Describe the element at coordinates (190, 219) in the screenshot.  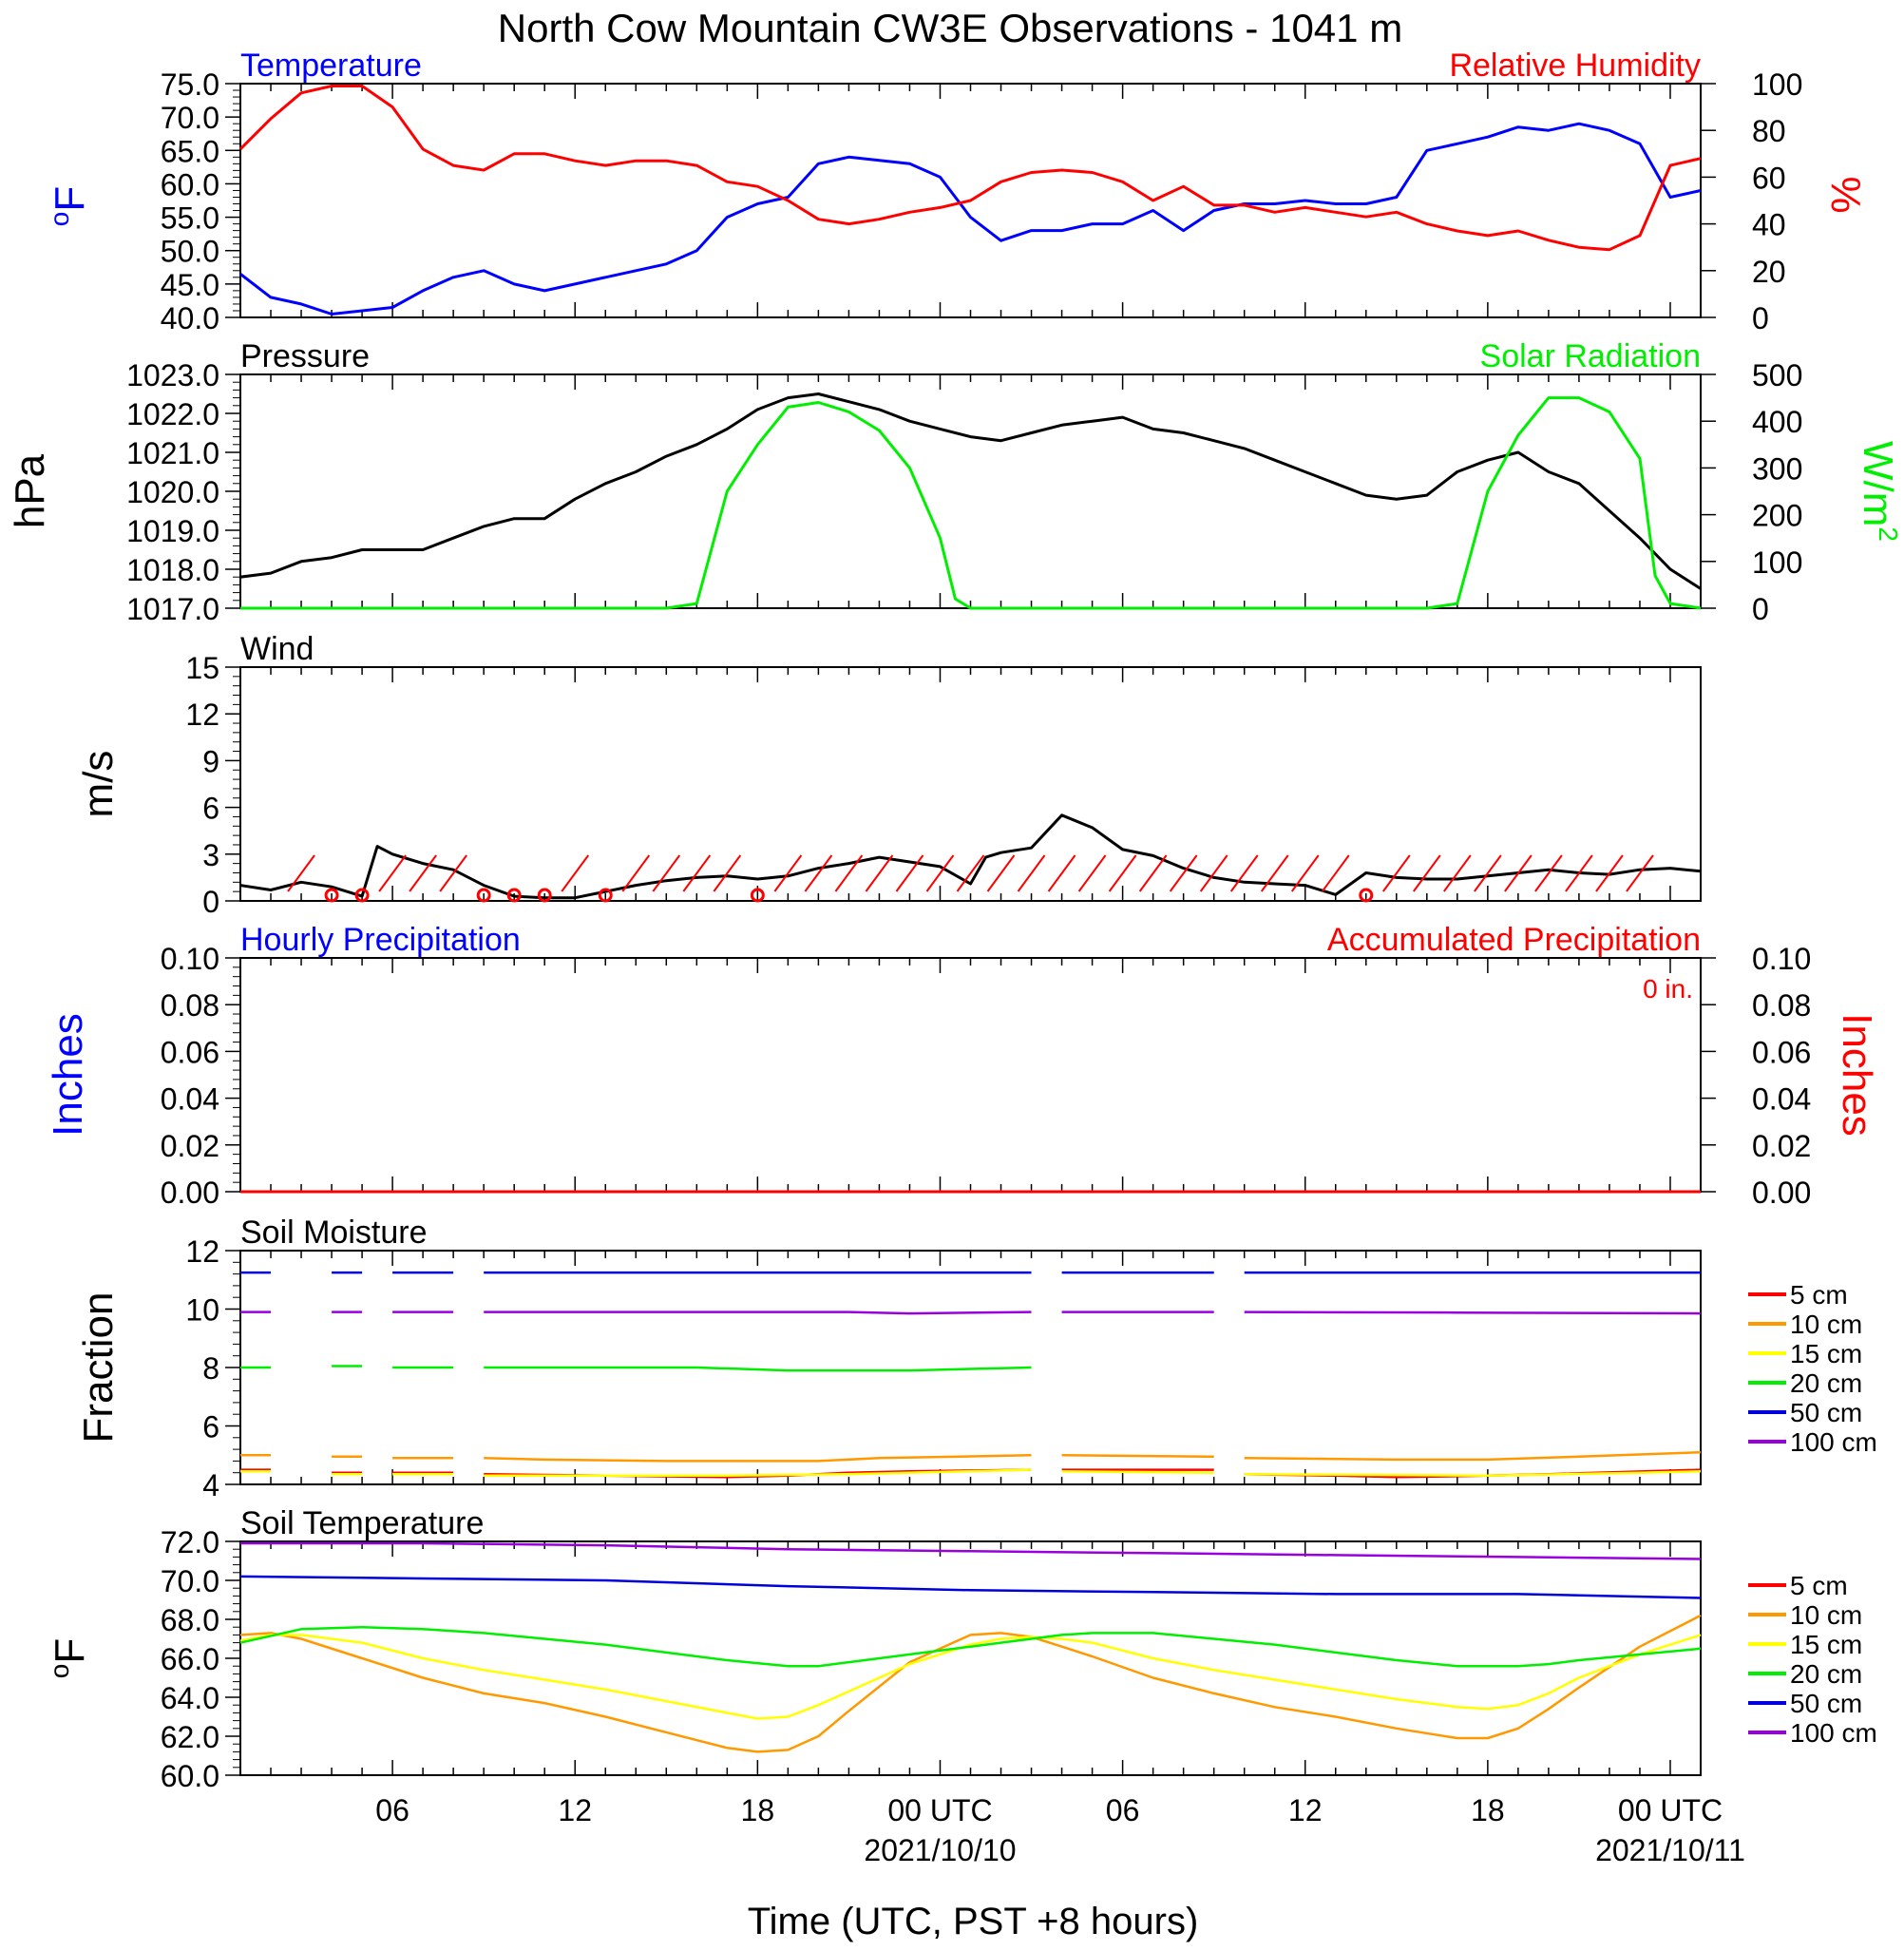
I see `y-tick-label-left: 55.0` at that location.